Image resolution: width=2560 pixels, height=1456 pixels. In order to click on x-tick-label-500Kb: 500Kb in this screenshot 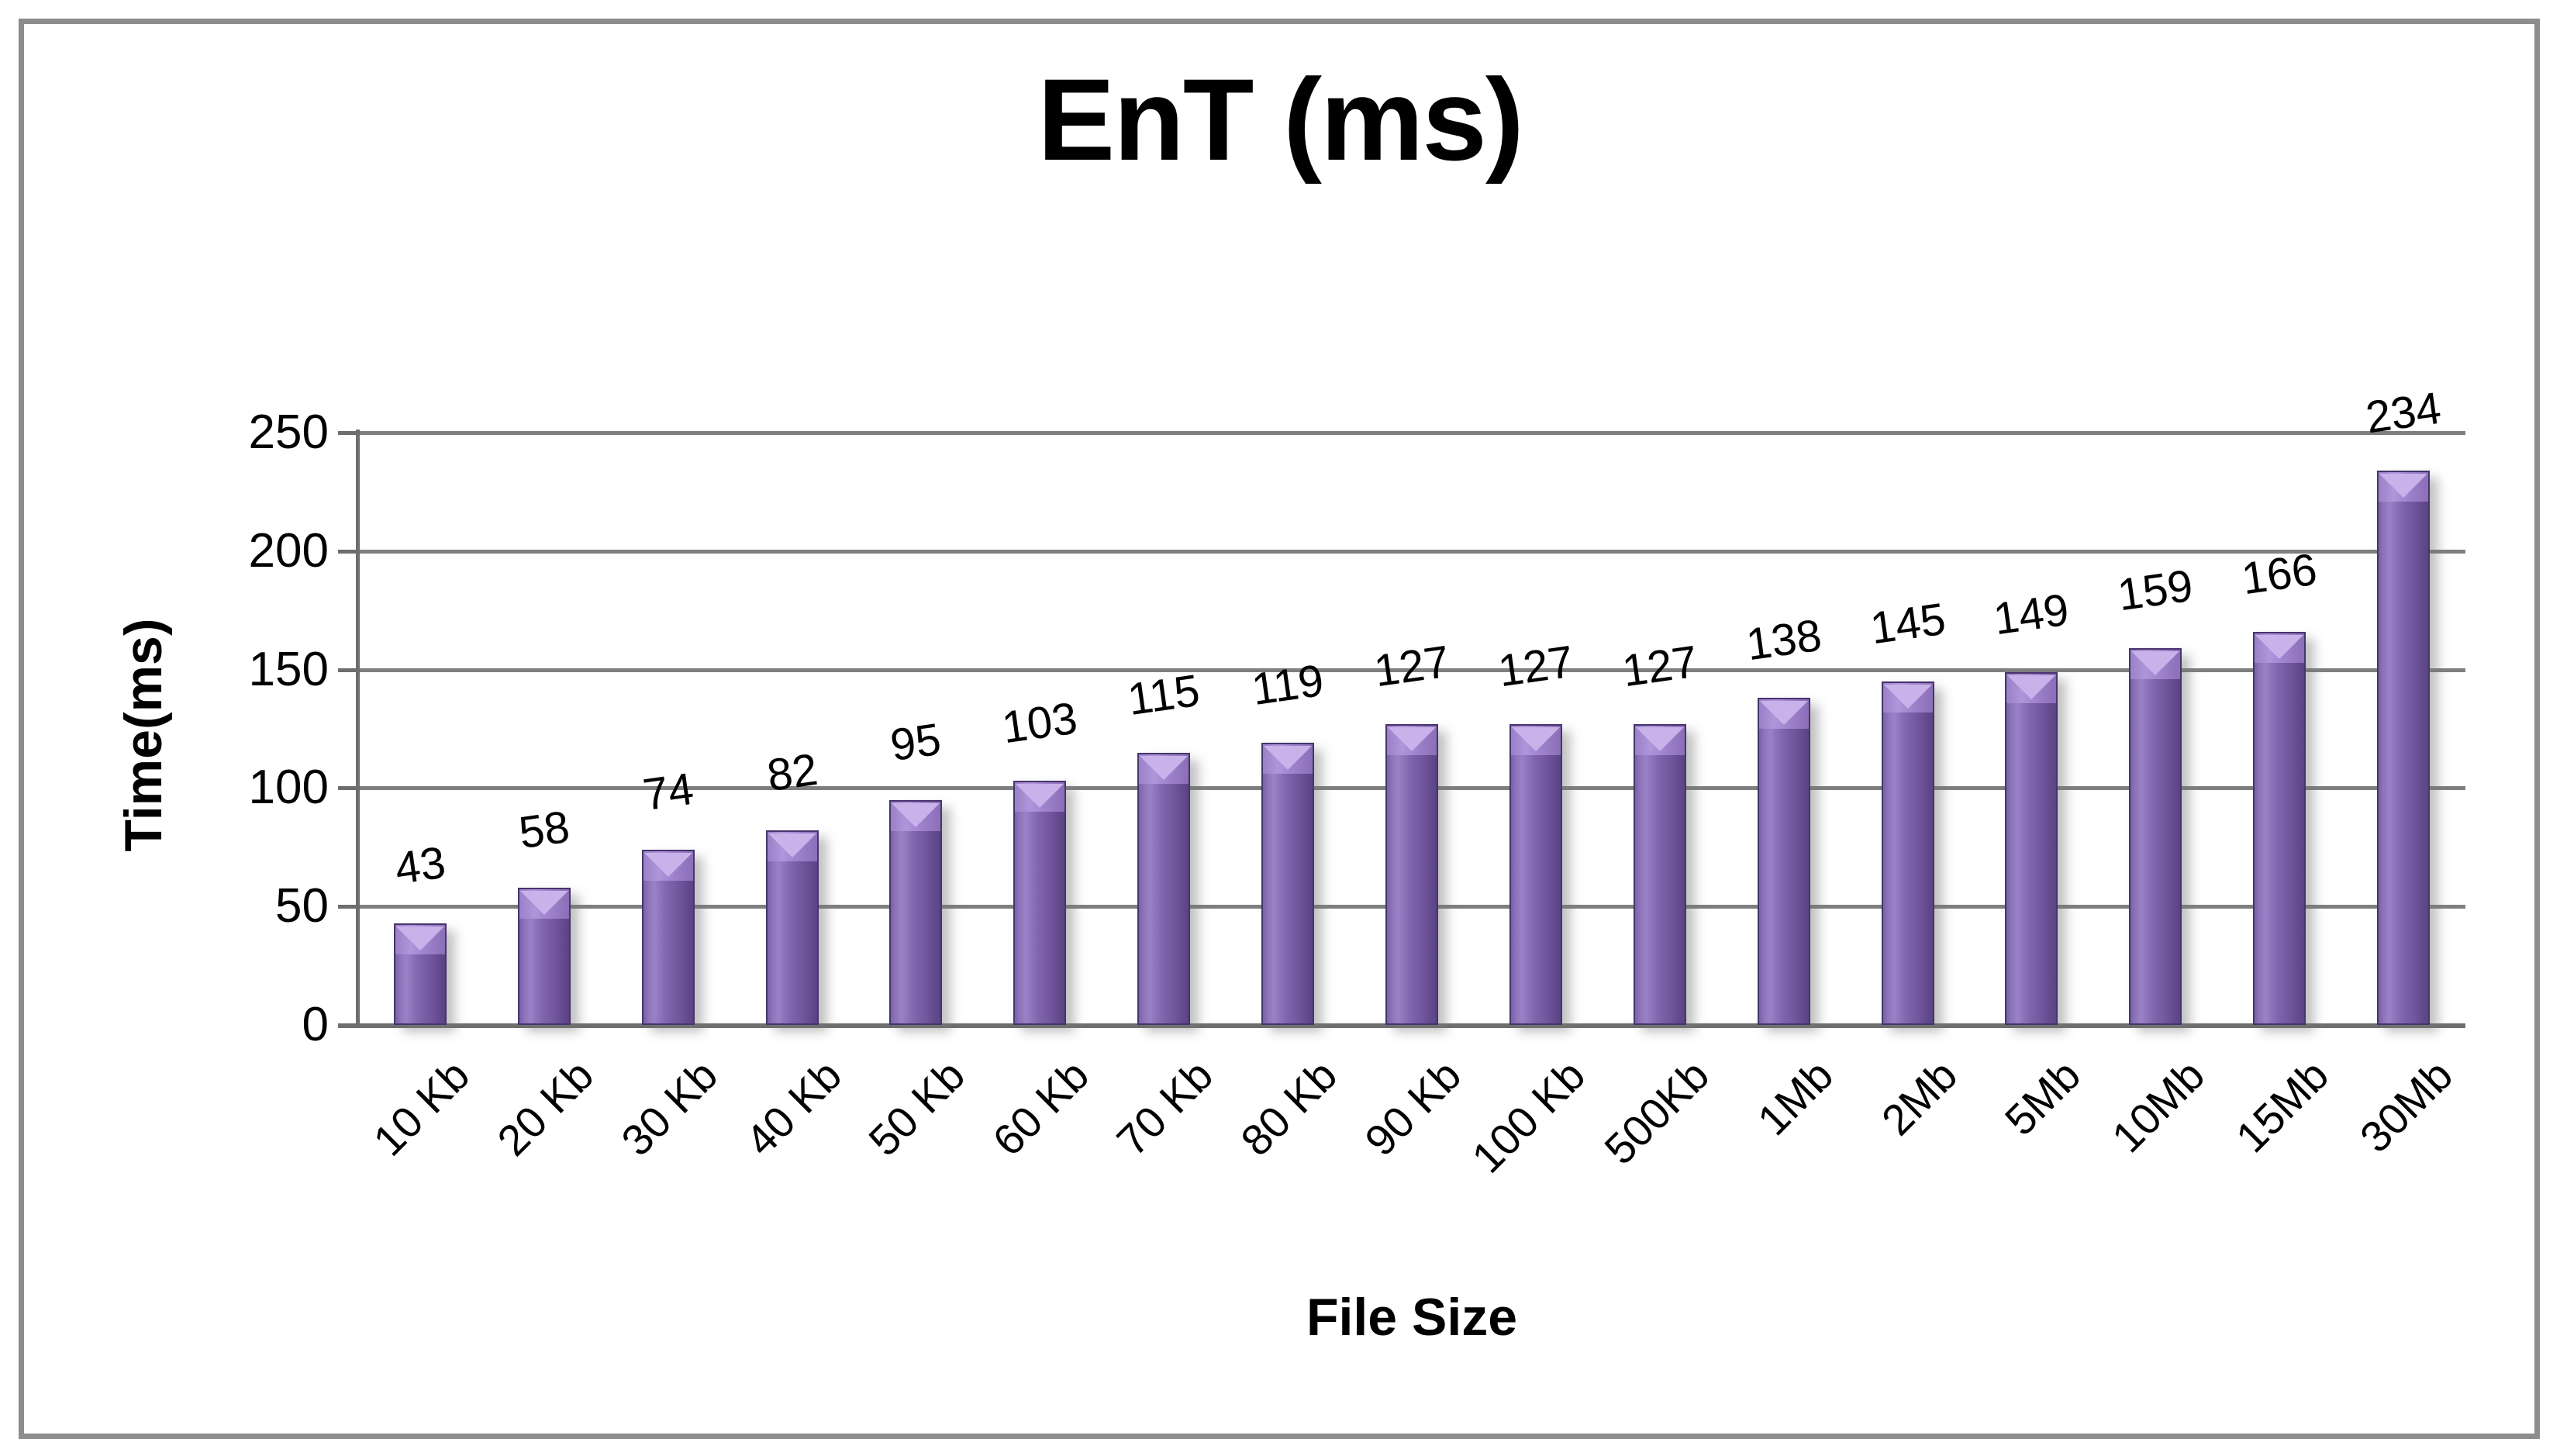, I will do `click(1656, 1112)`.